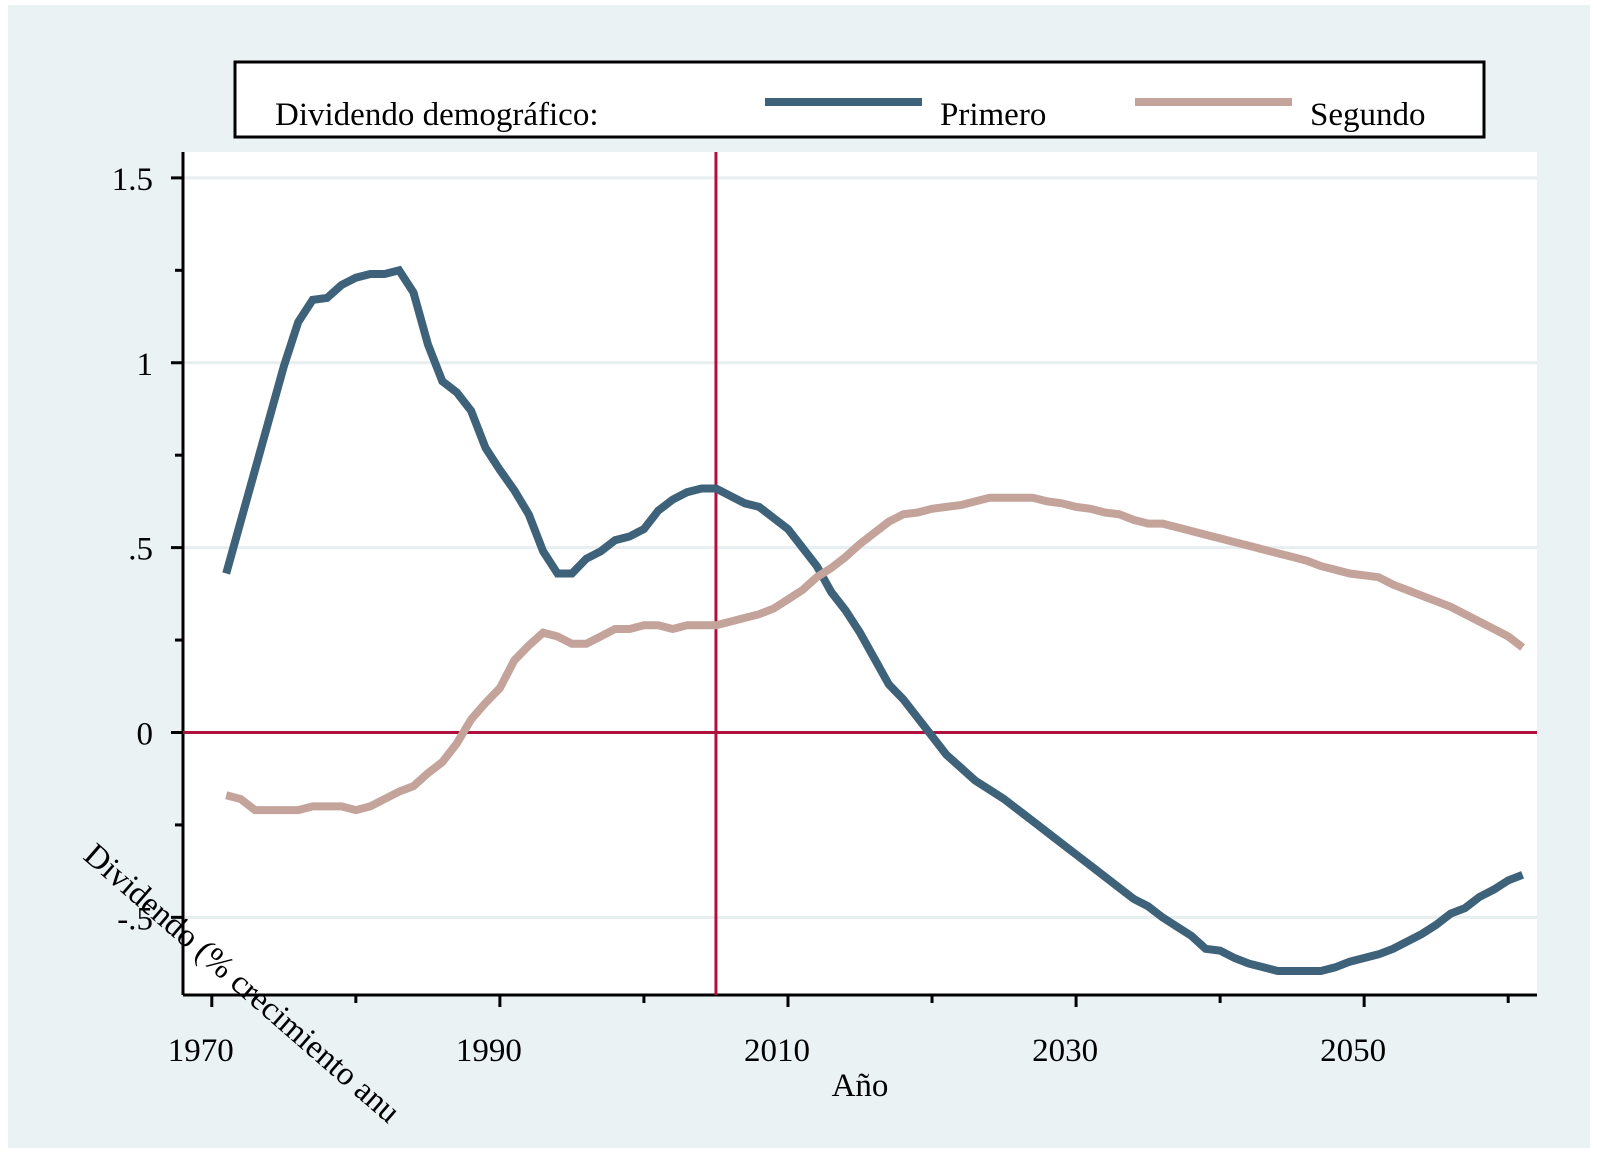 This screenshot has width=1597, height=1170. Describe the element at coordinates (489, 1051) in the screenshot. I see `x-tick-label: 1990` at that location.